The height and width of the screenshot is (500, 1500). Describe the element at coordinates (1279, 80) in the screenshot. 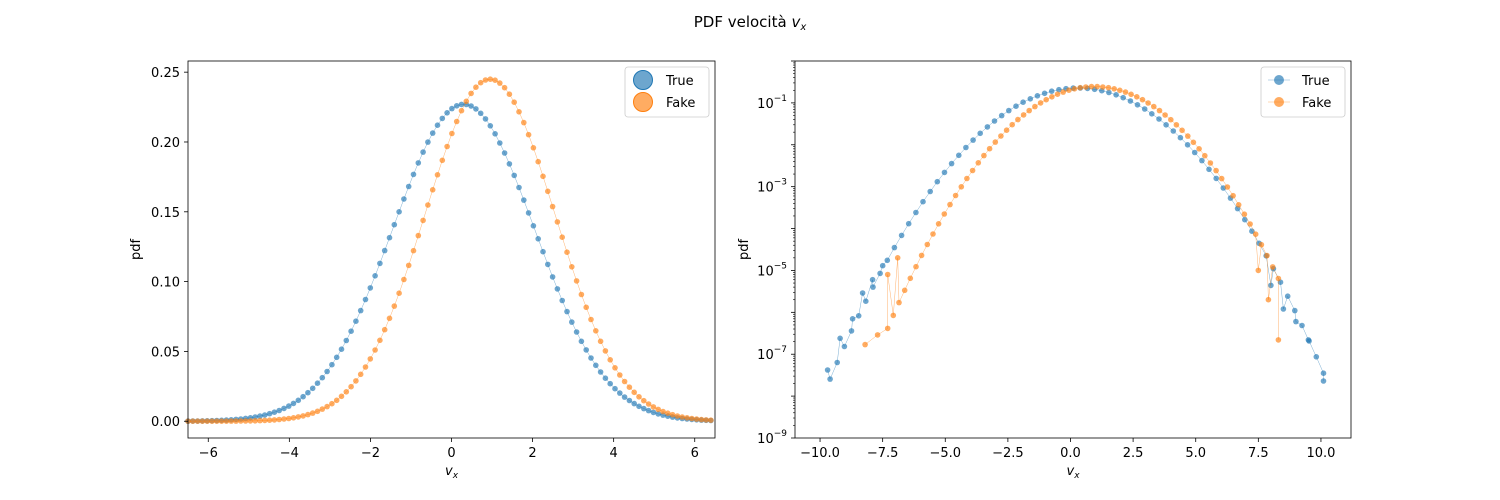

I see `legend-marker-true` at that location.